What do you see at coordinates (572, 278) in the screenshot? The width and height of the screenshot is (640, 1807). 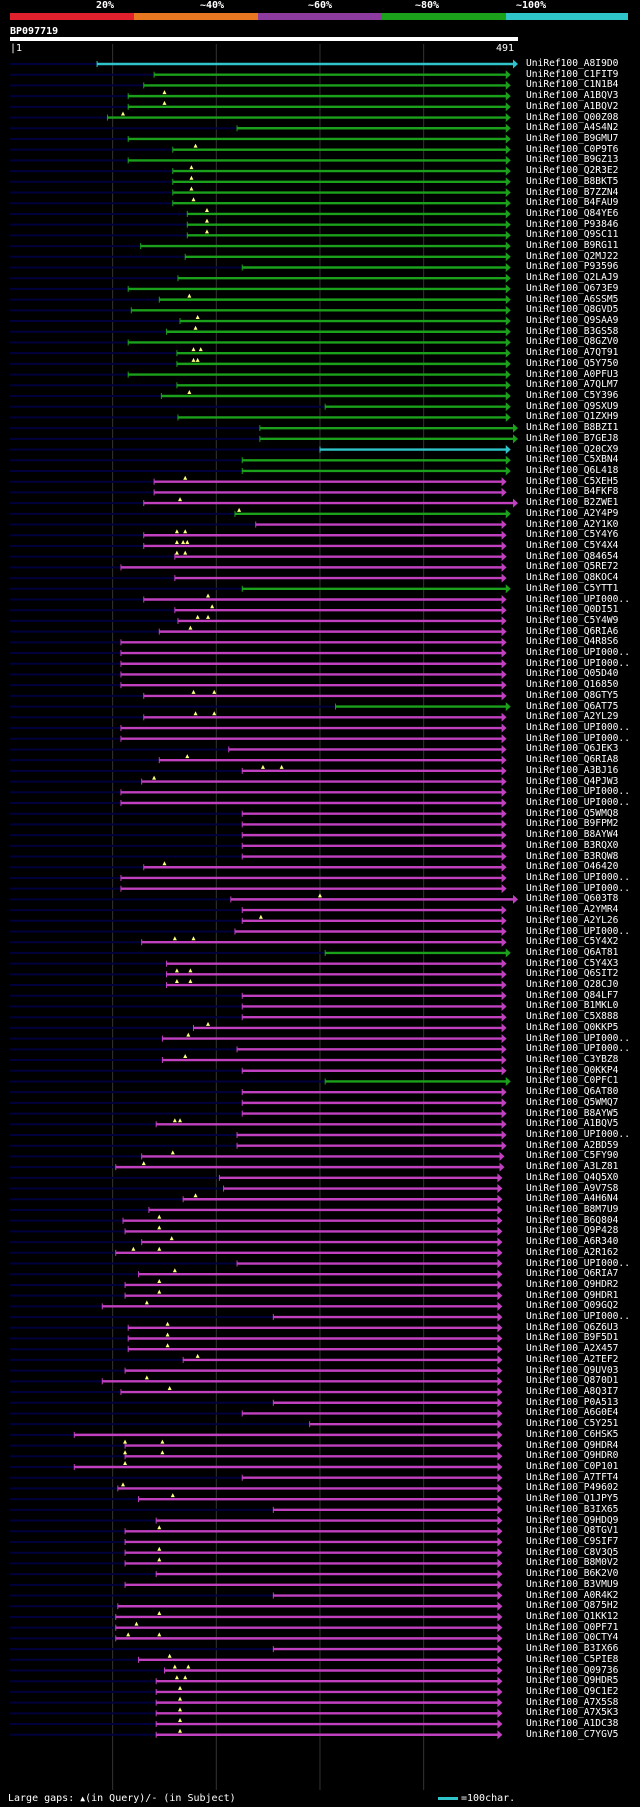 I see `hit-label: UniRef100_Q2LAJ9` at bounding box center [572, 278].